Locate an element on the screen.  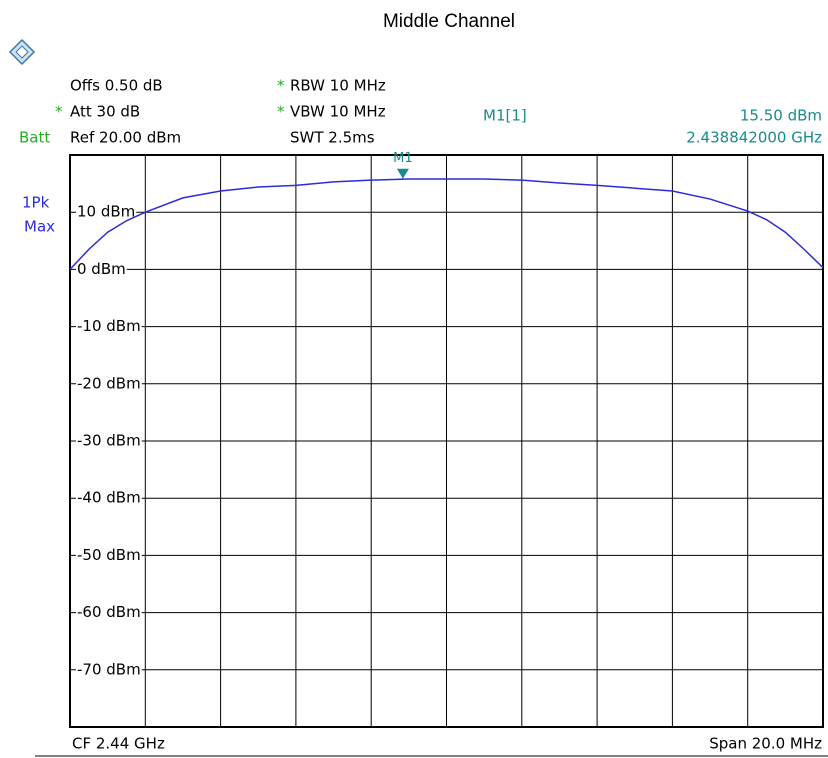
batt: Batt is located at coordinates (34, 138).